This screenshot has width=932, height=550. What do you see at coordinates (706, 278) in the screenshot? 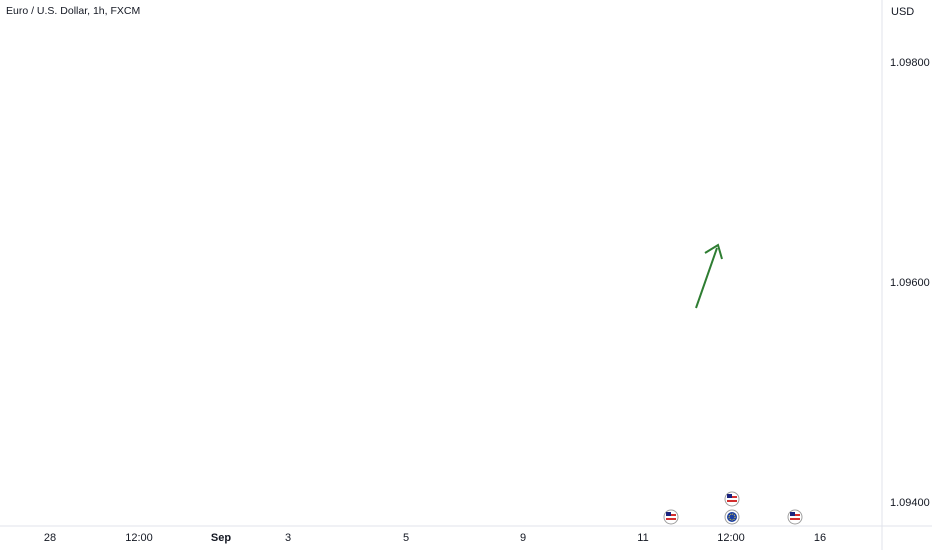
I see `projection-arrow-line` at bounding box center [706, 278].